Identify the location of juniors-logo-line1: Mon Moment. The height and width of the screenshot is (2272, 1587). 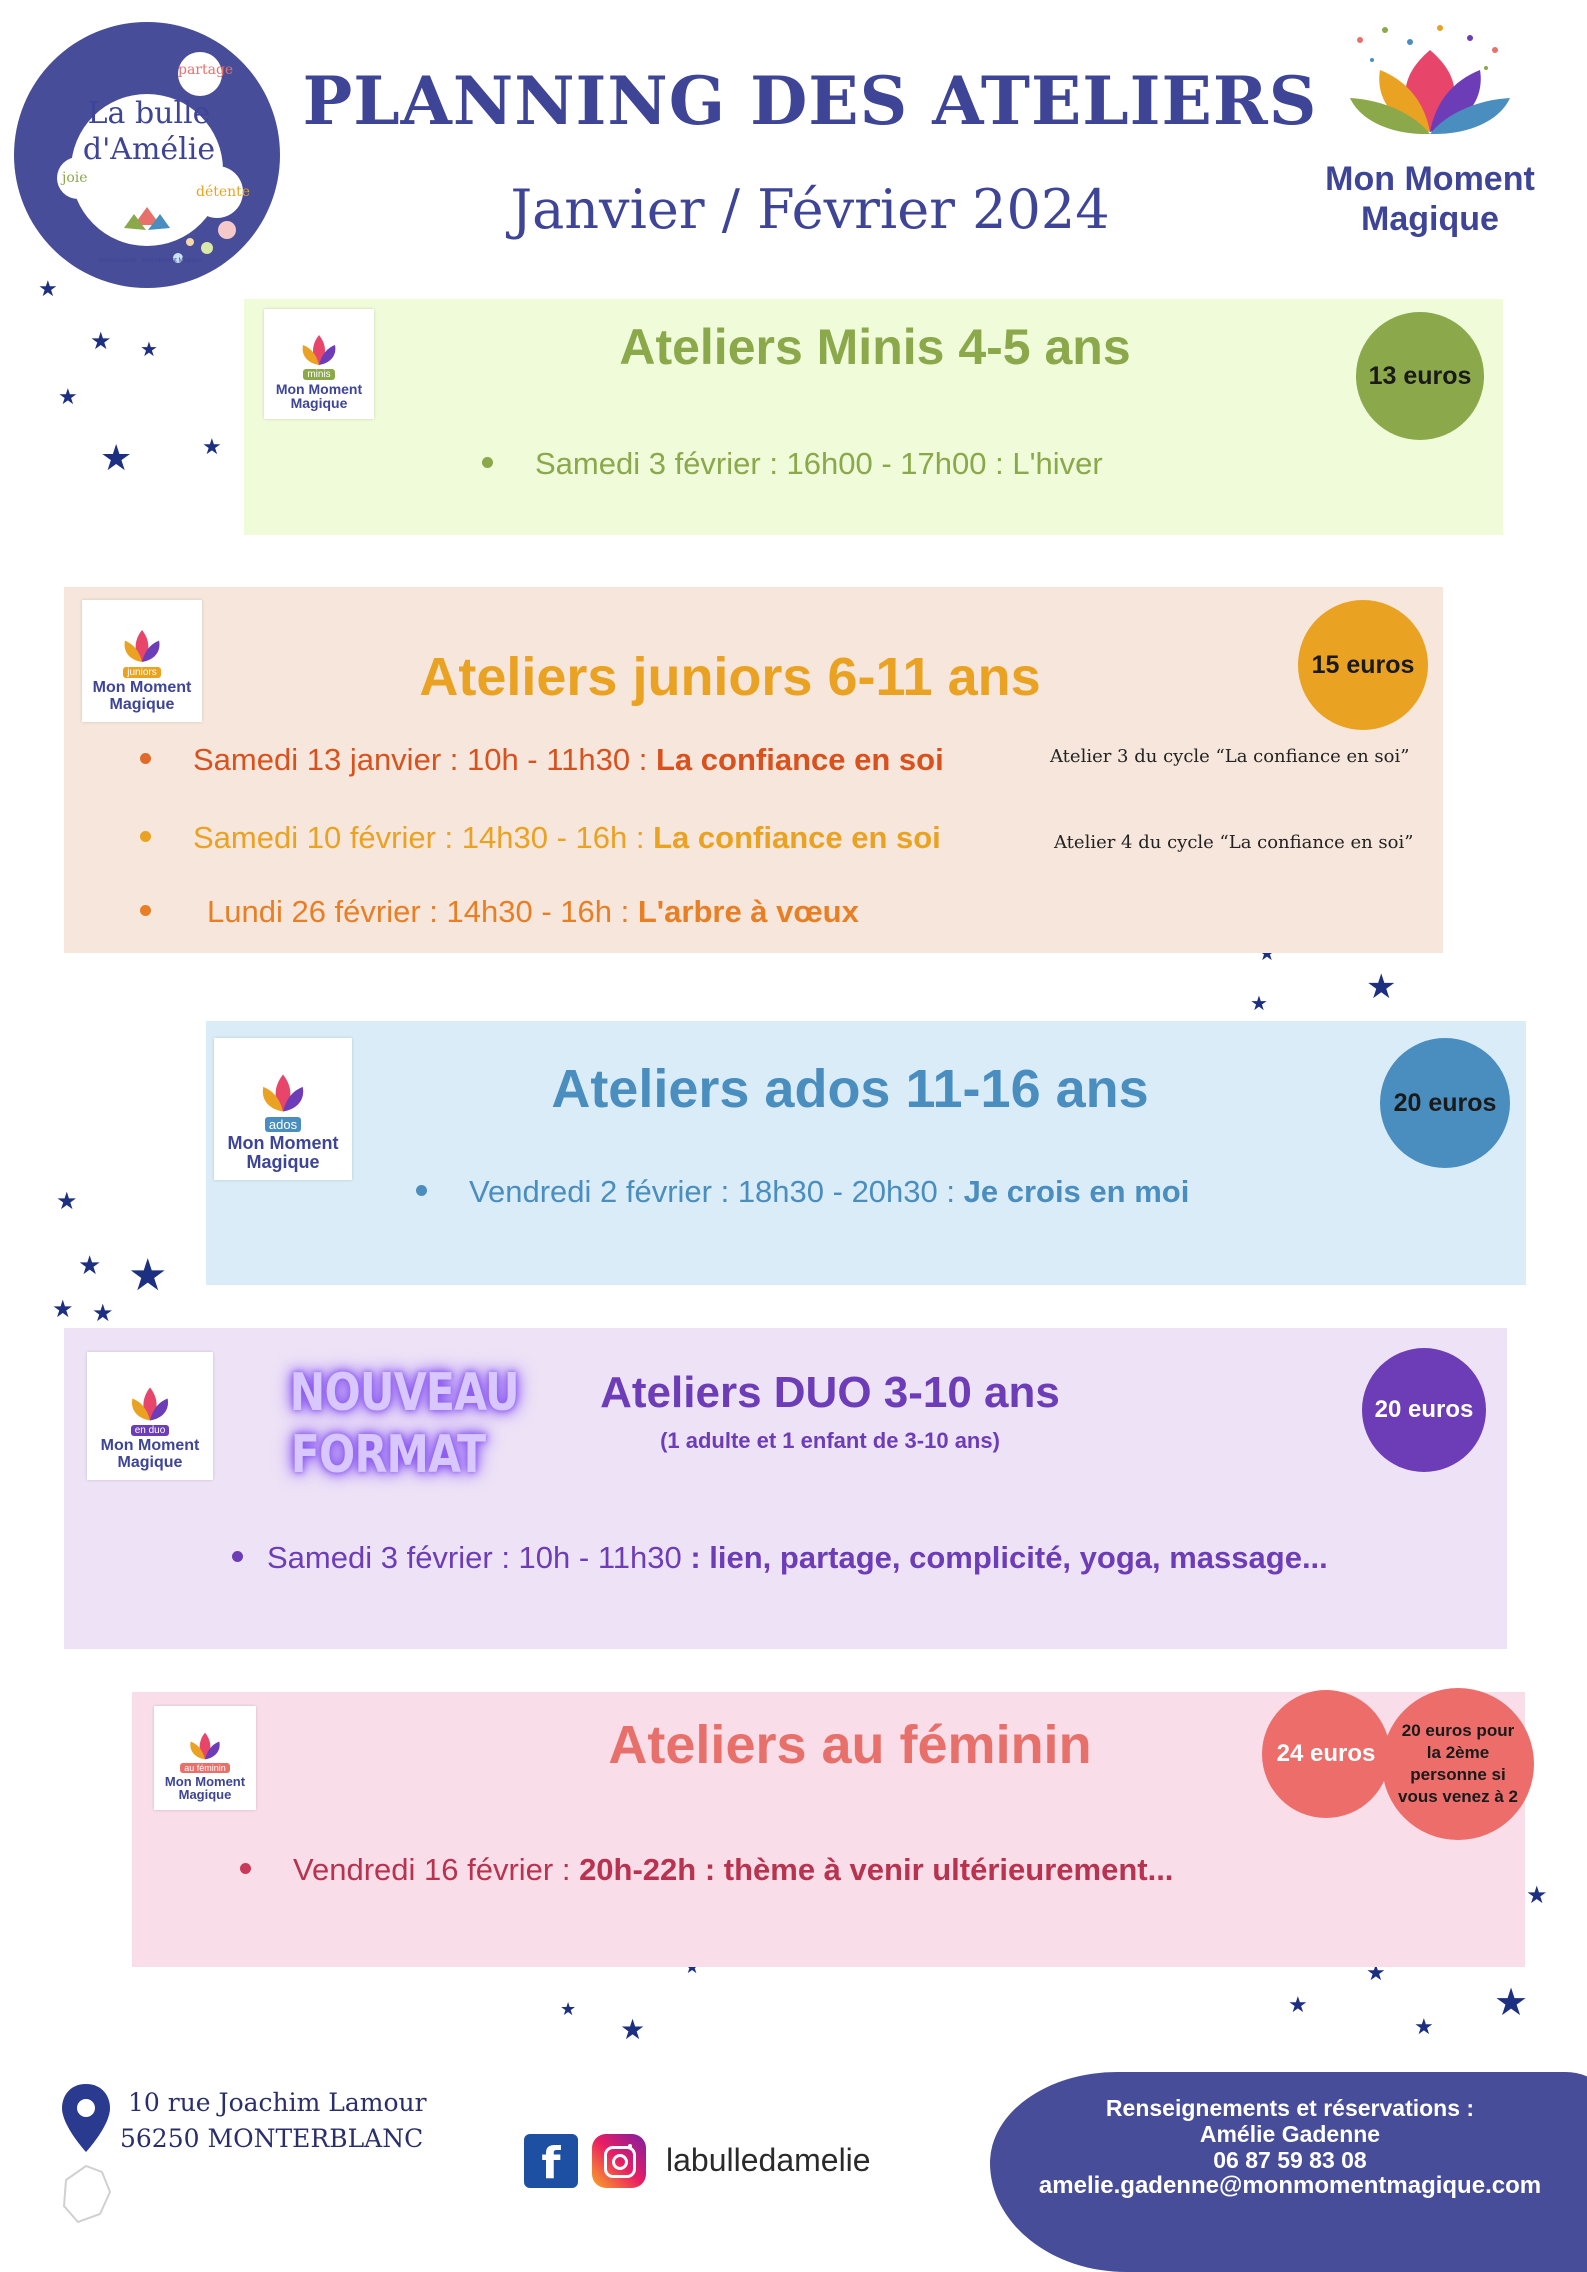
(142, 688).